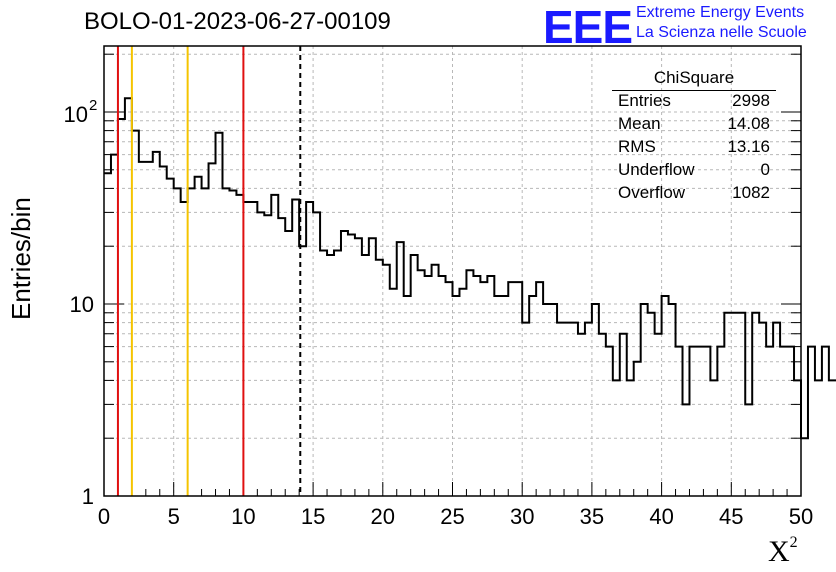  I want to click on x-tick-label: 5, so click(174, 516).